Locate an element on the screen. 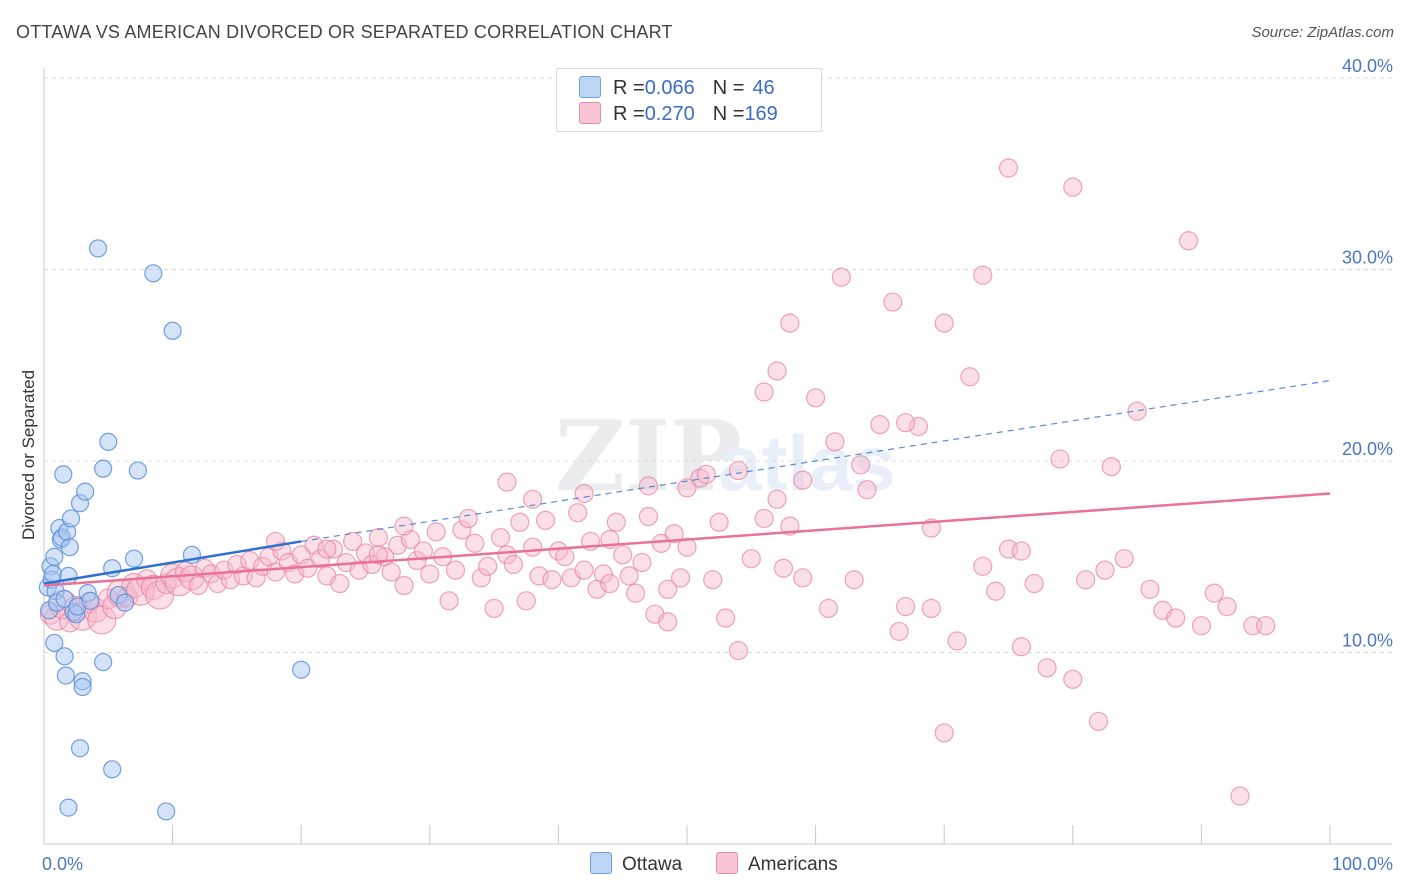 Image resolution: width=1406 pixels, height=892 pixels. legend-item-ottawa: Ottawa is located at coordinates (636, 864).